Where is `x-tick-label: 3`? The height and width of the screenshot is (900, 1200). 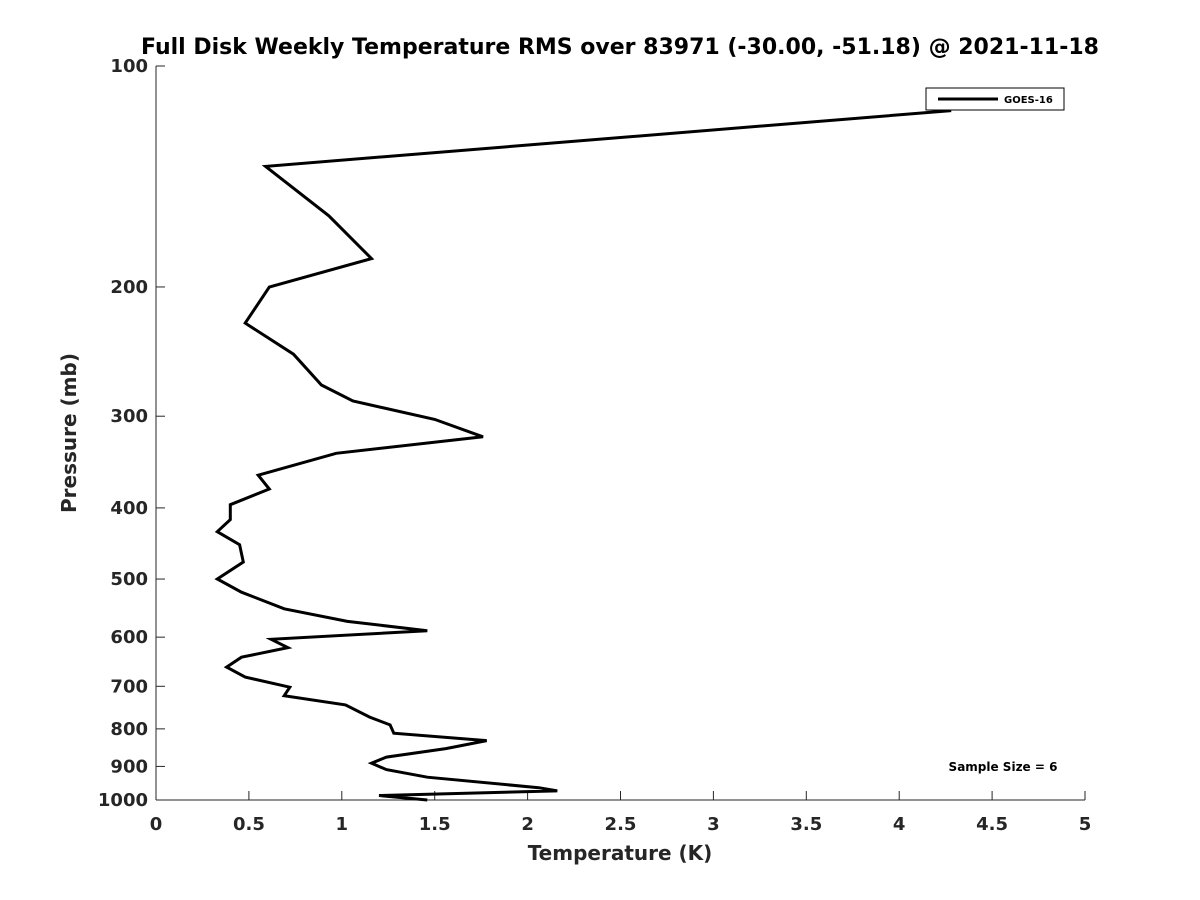 x-tick-label: 3 is located at coordinates (713, 824).